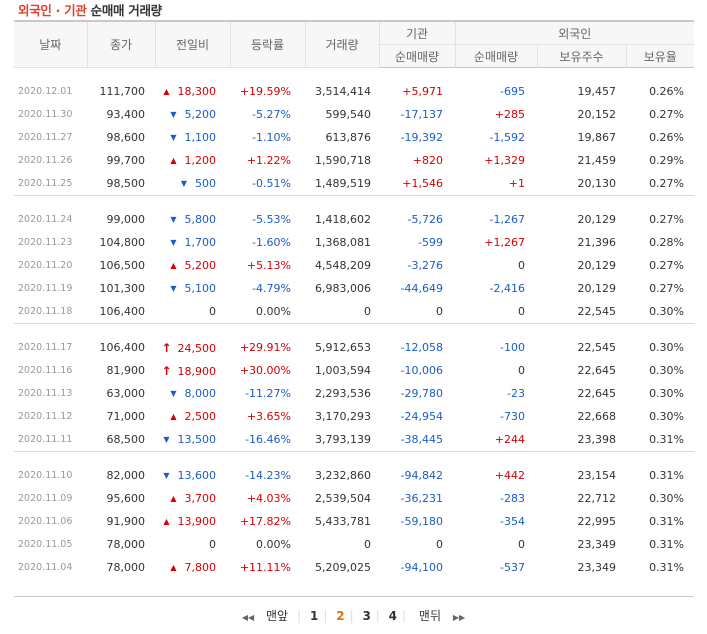  What do you see at coordinates (267, 440) in the screenshot?
I see `rate-cell: -16.46%` at bounding box center [267, 440].